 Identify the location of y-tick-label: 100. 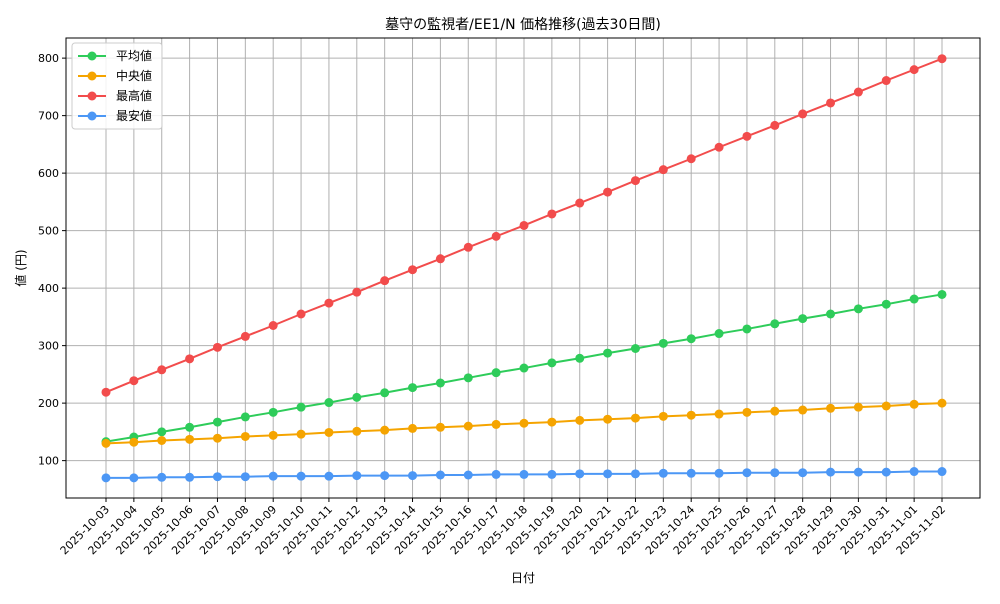
(48, 461).